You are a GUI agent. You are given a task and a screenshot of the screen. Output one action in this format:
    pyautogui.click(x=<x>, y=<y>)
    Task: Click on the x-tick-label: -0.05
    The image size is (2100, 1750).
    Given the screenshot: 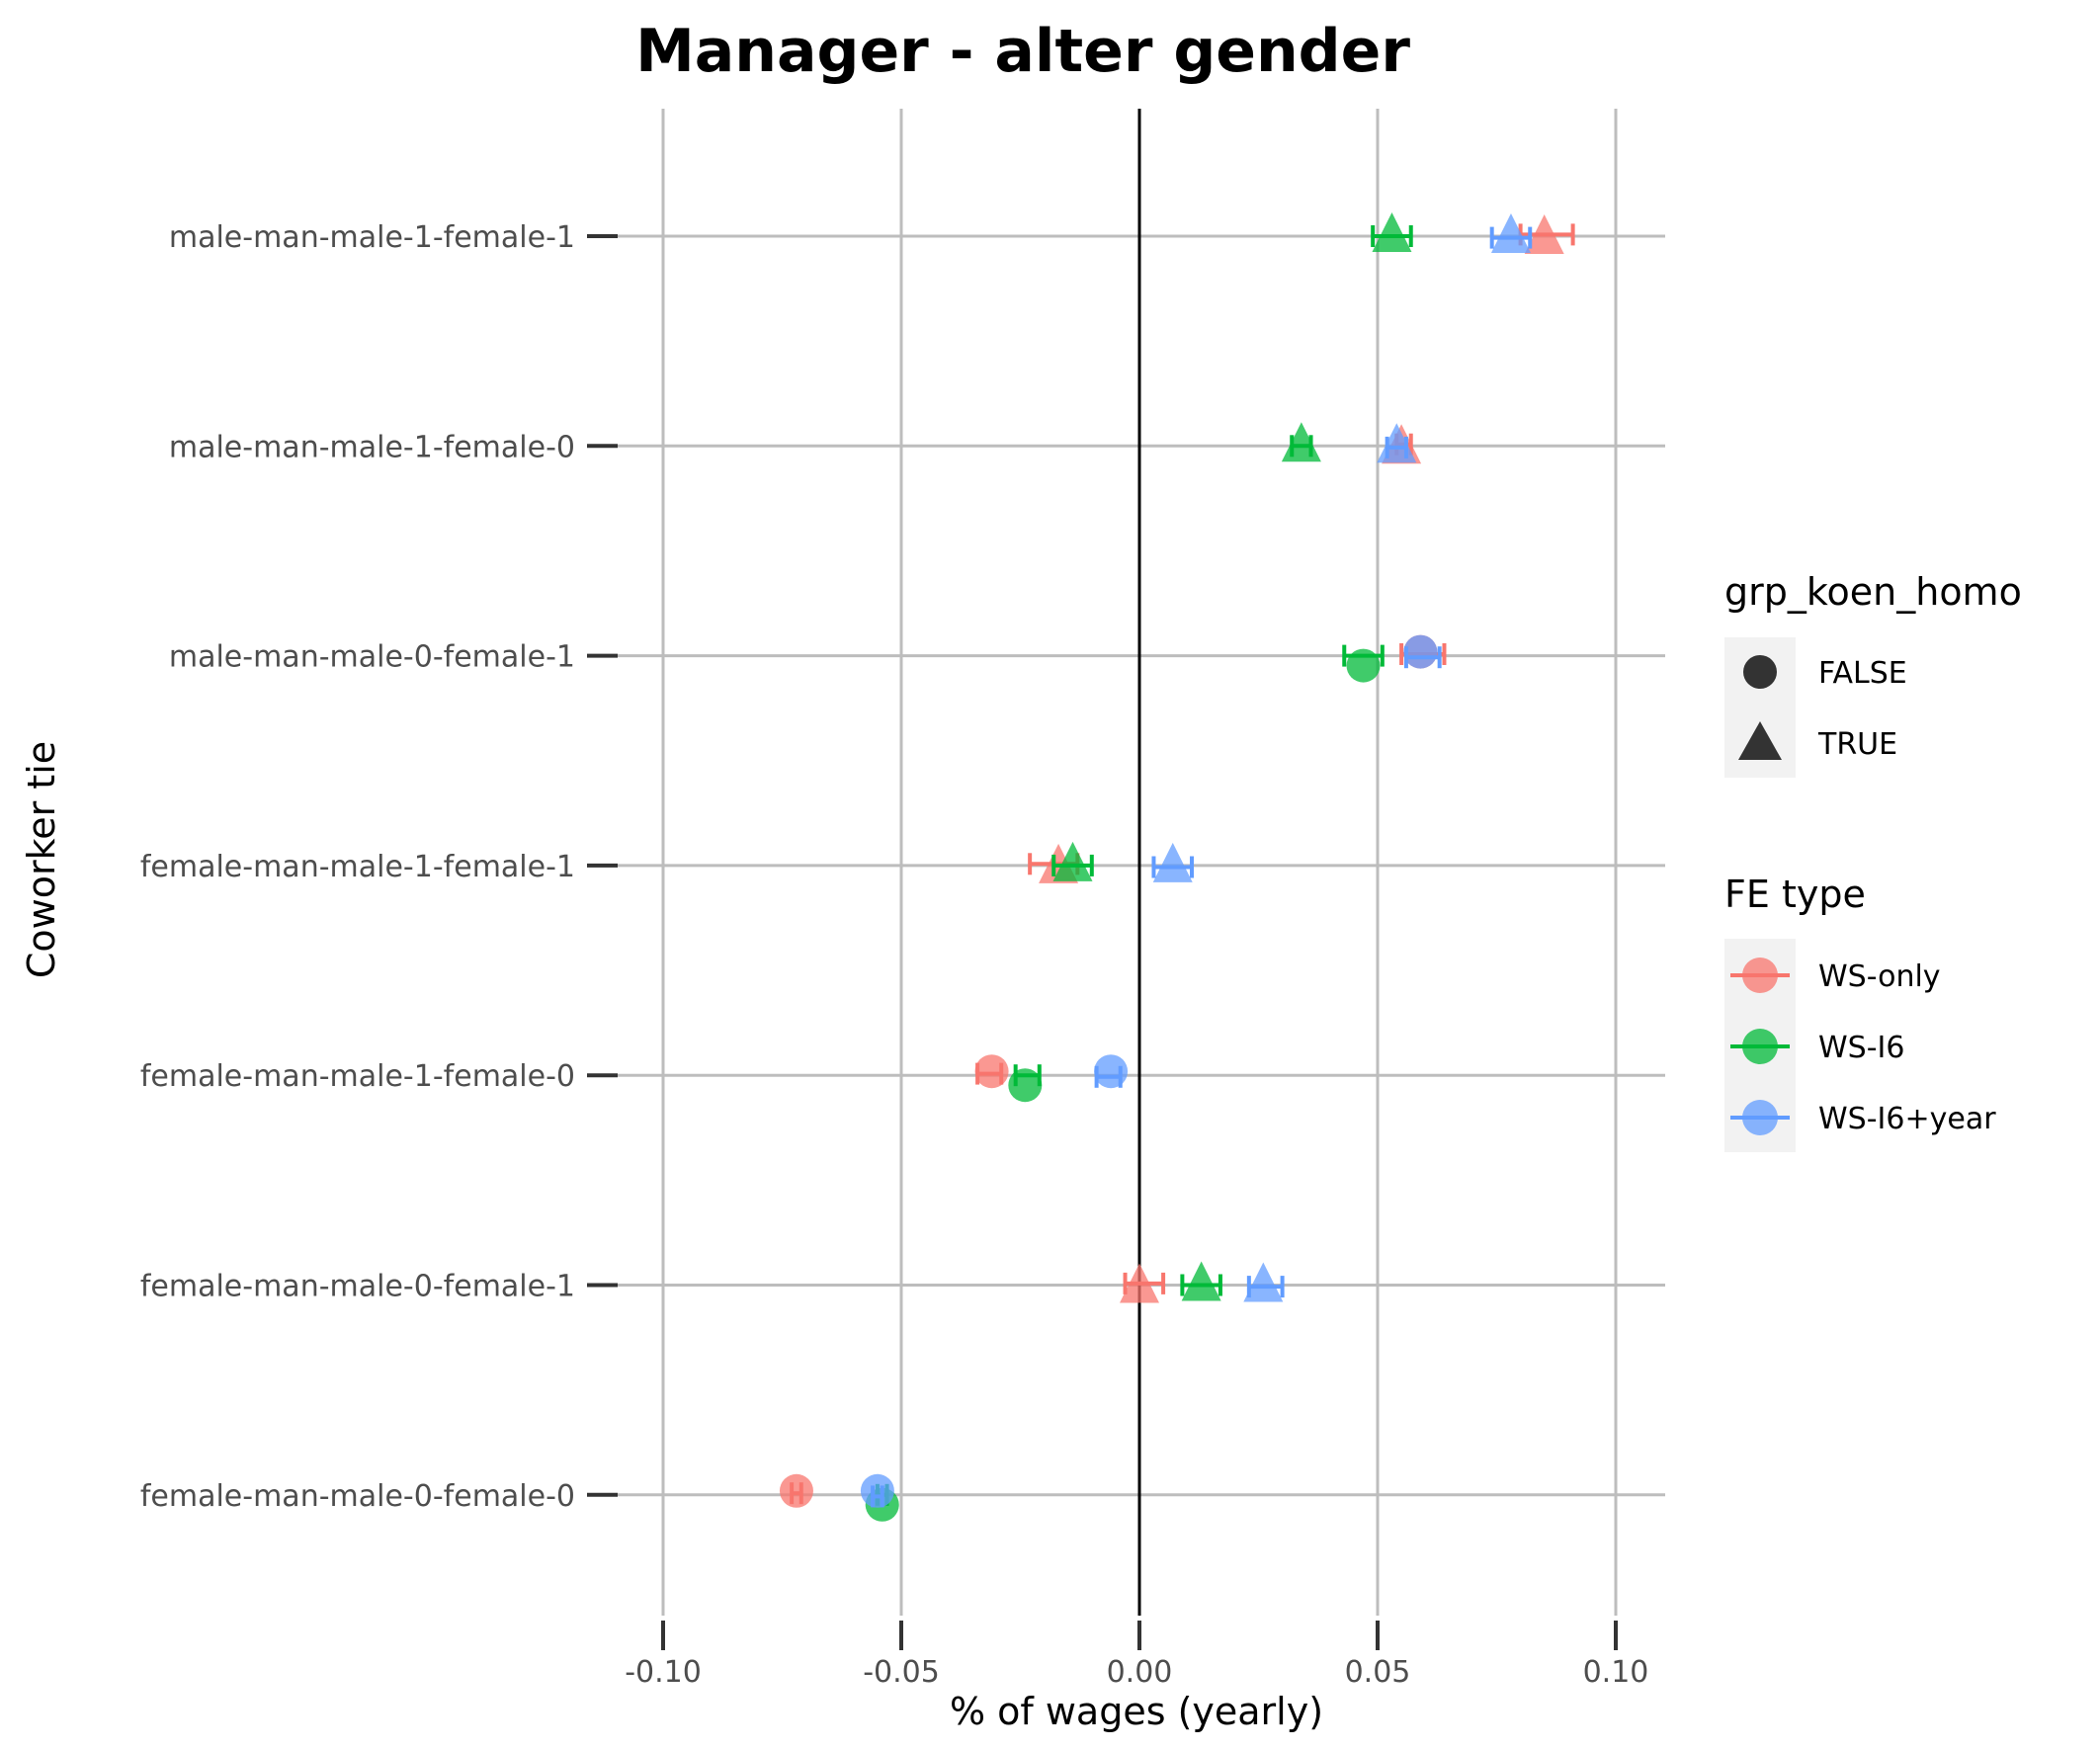 What is the action you would take?
    pyautogui.click(x=901, y=1672)
    